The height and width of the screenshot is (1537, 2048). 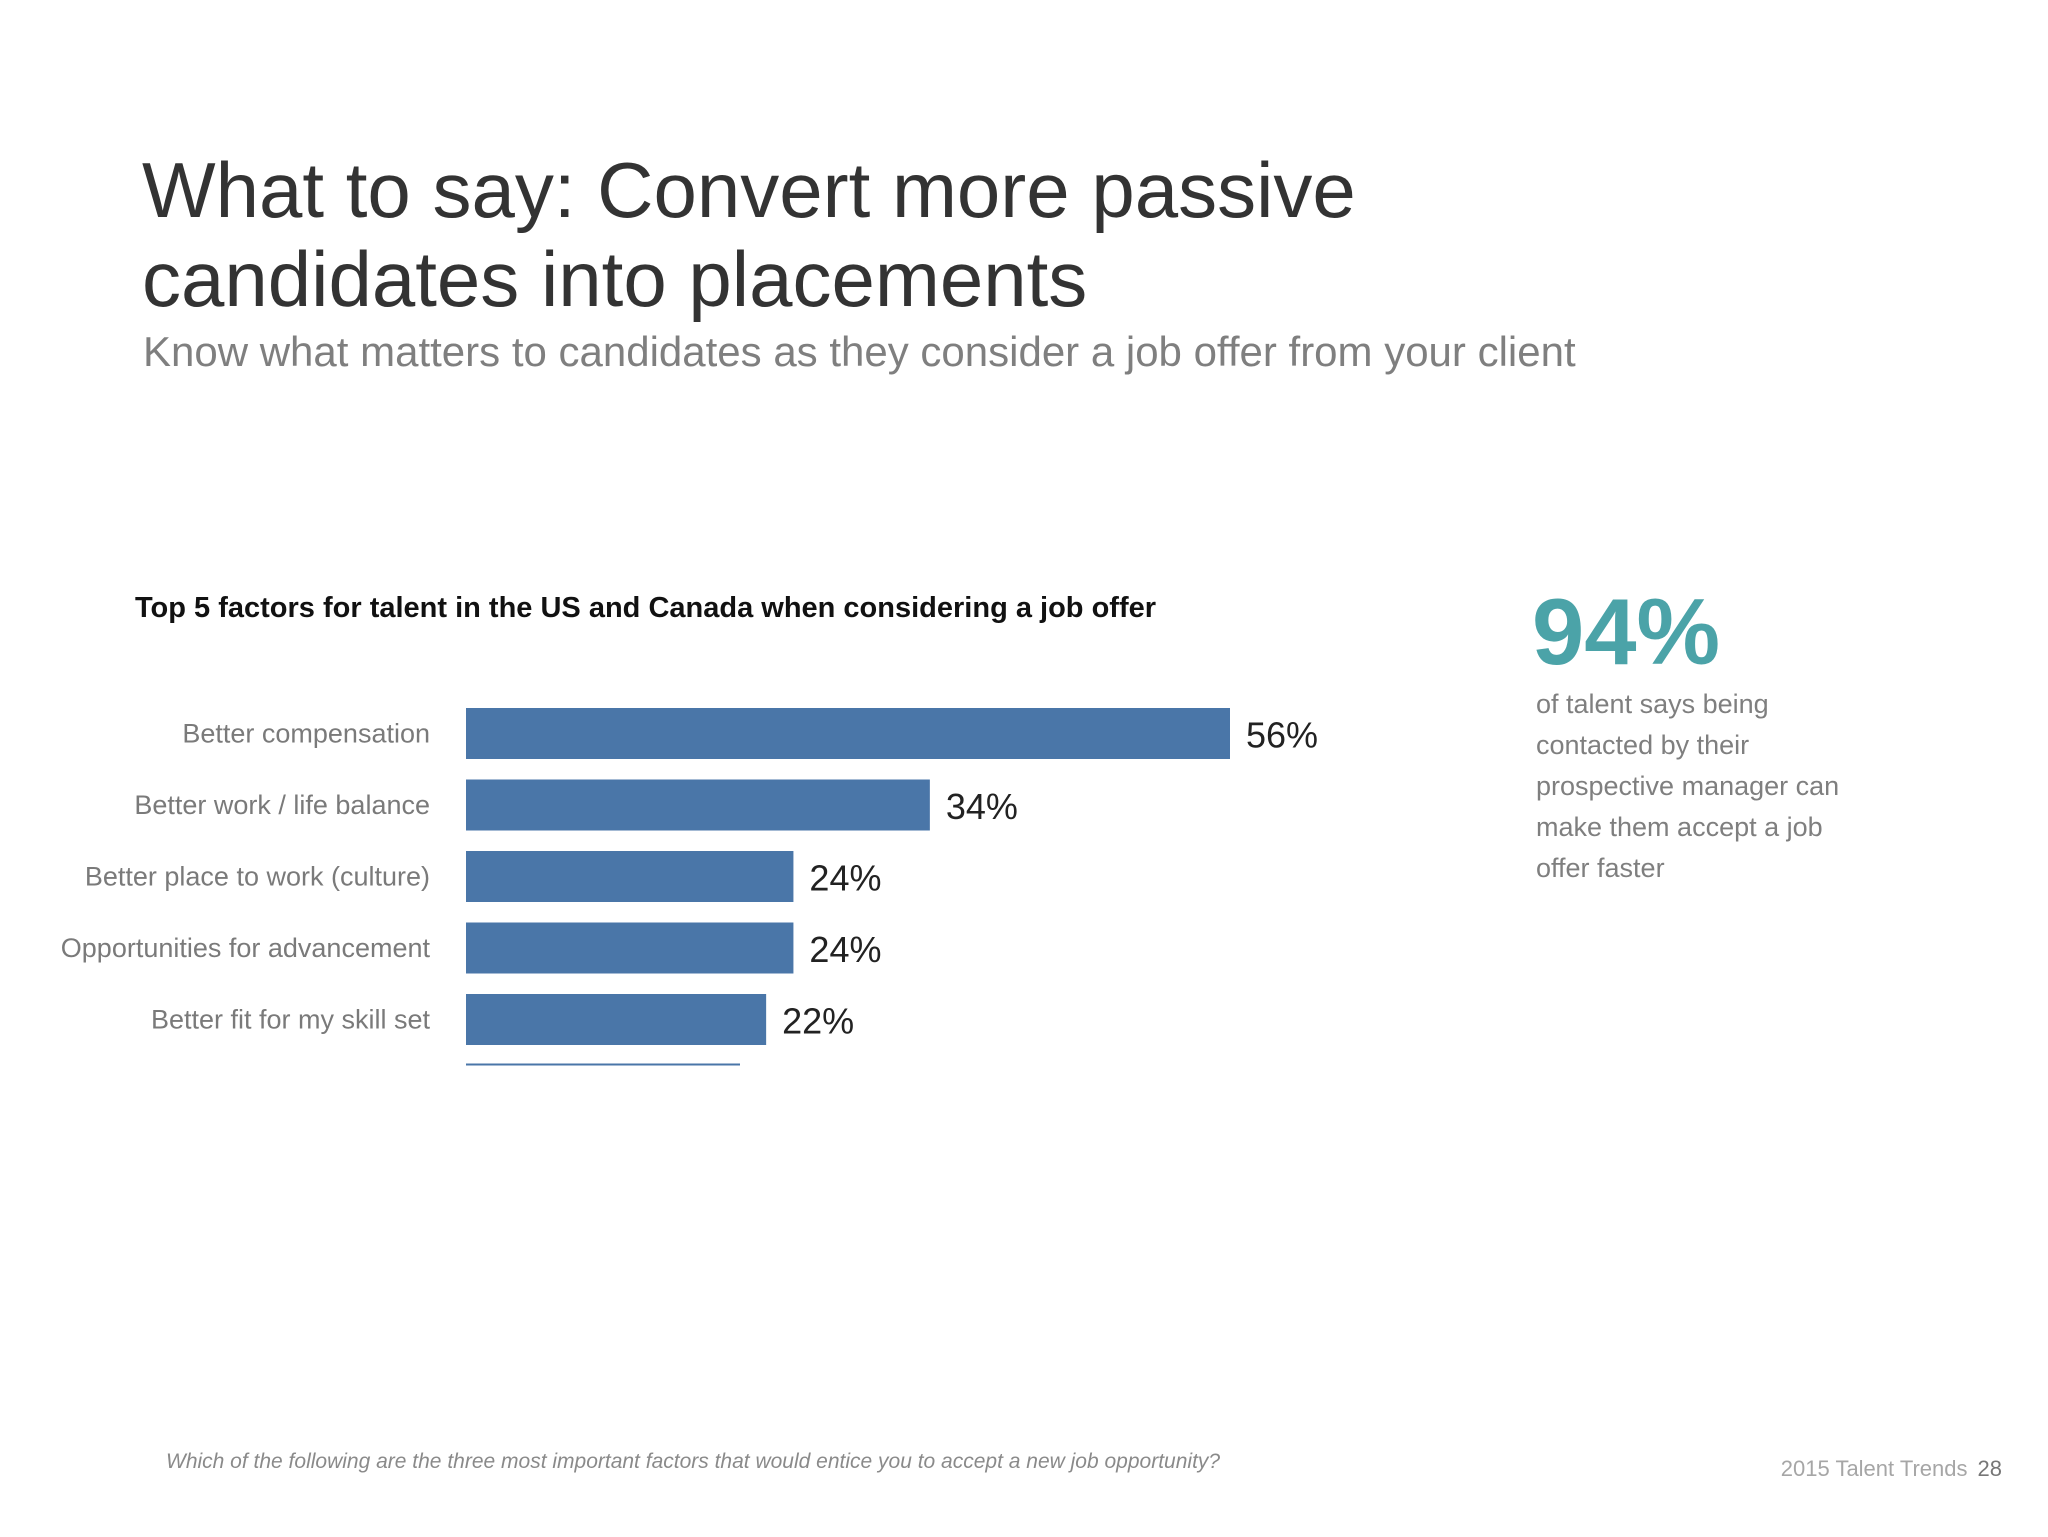 I want to click on category-label-4: Opportunities for advancement, so click(x=246, y=948).